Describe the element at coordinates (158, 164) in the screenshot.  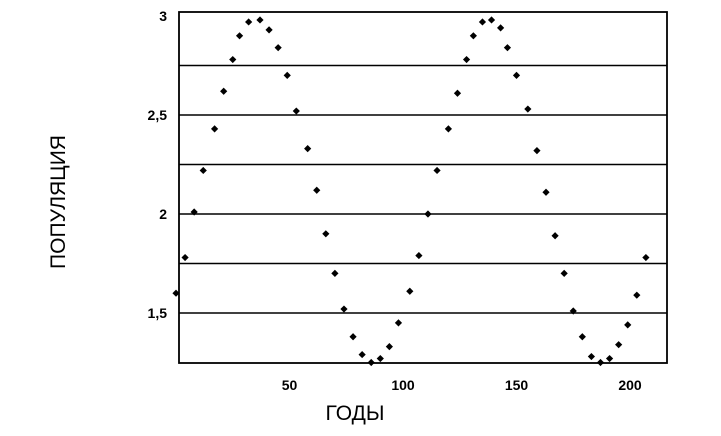
I see `y-tick-labels: 1,5 2 2,5 3` at that location.